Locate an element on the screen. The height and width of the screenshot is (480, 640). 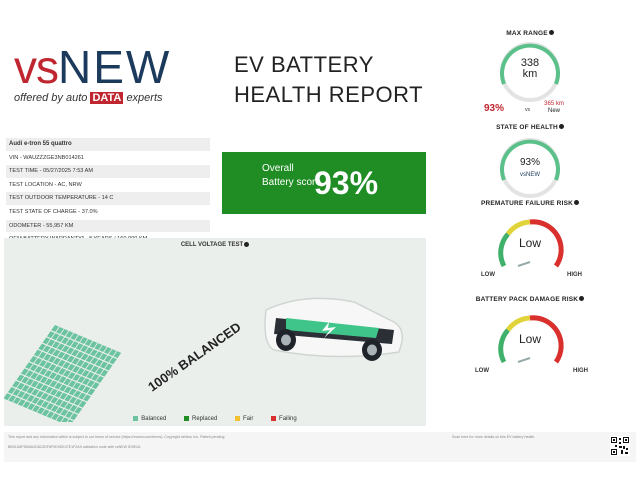
pack-damage-value: Low is located at coordinates (529, 339).